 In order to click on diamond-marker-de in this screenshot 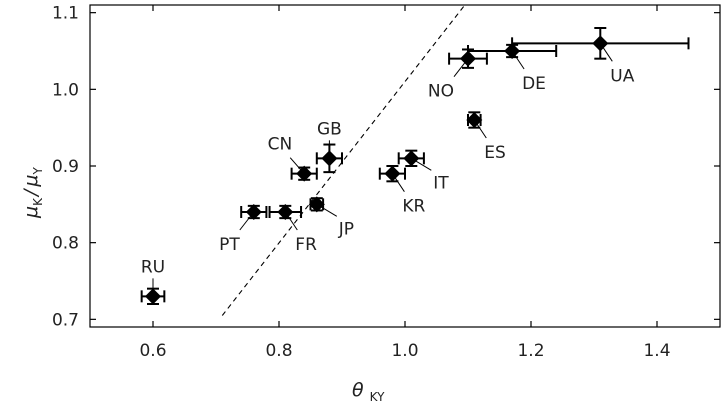, I will do `click(512, 51)`.